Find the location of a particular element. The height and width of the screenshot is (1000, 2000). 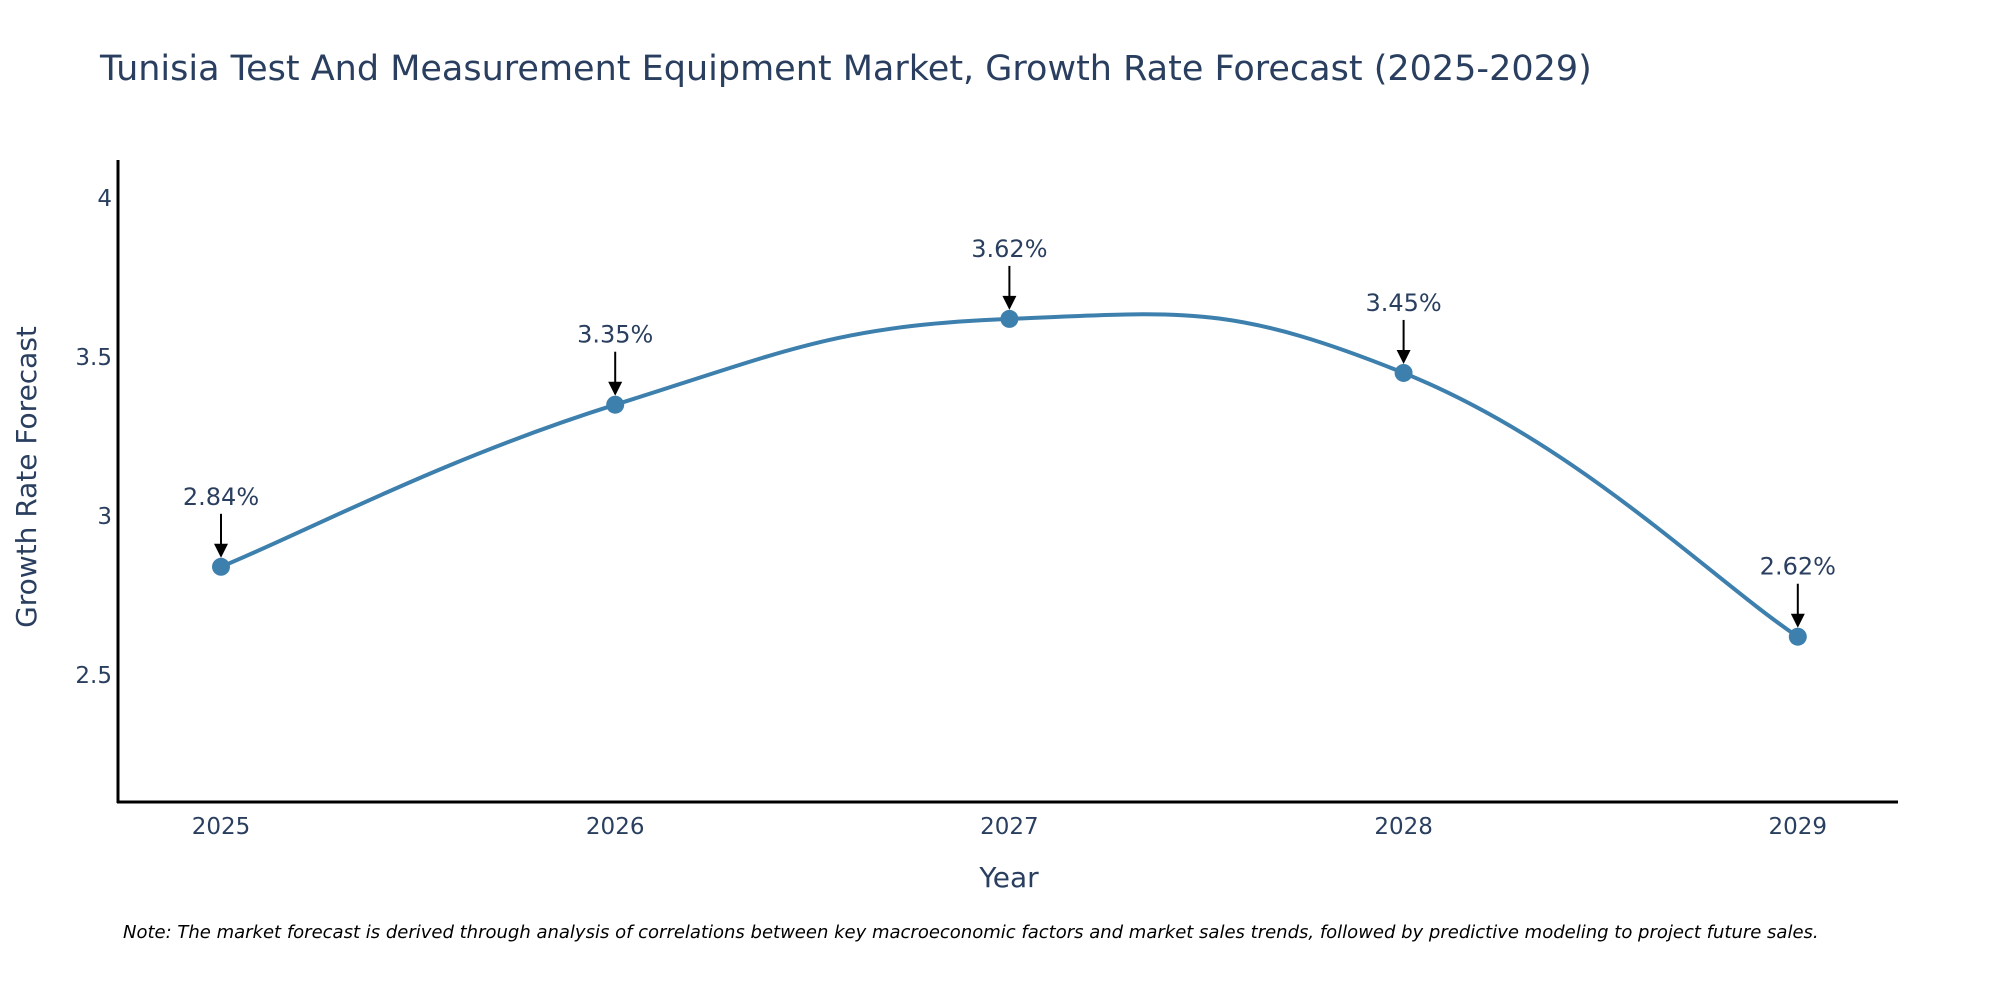

x-axis: 2025 2026 2027 2028 2029 is located at coordinates (1007, 820).